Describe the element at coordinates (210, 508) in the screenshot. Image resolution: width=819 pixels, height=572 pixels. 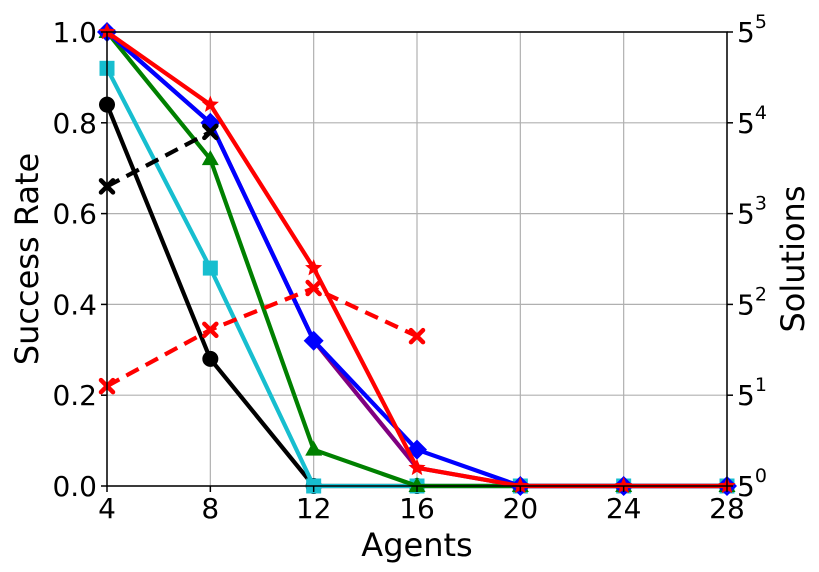
I see `x-tick-label: 8` at that location.